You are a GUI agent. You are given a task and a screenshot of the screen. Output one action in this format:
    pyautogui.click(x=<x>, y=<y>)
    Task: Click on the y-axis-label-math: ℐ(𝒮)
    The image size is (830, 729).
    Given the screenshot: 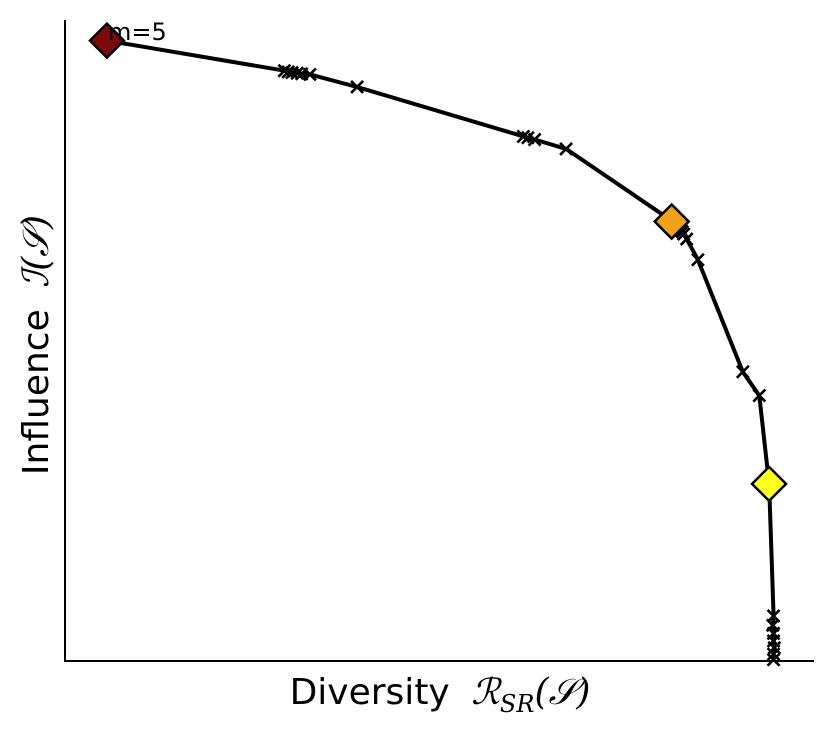 What is the action you would take?
    pyautogui.click(x=36, y=251)
    